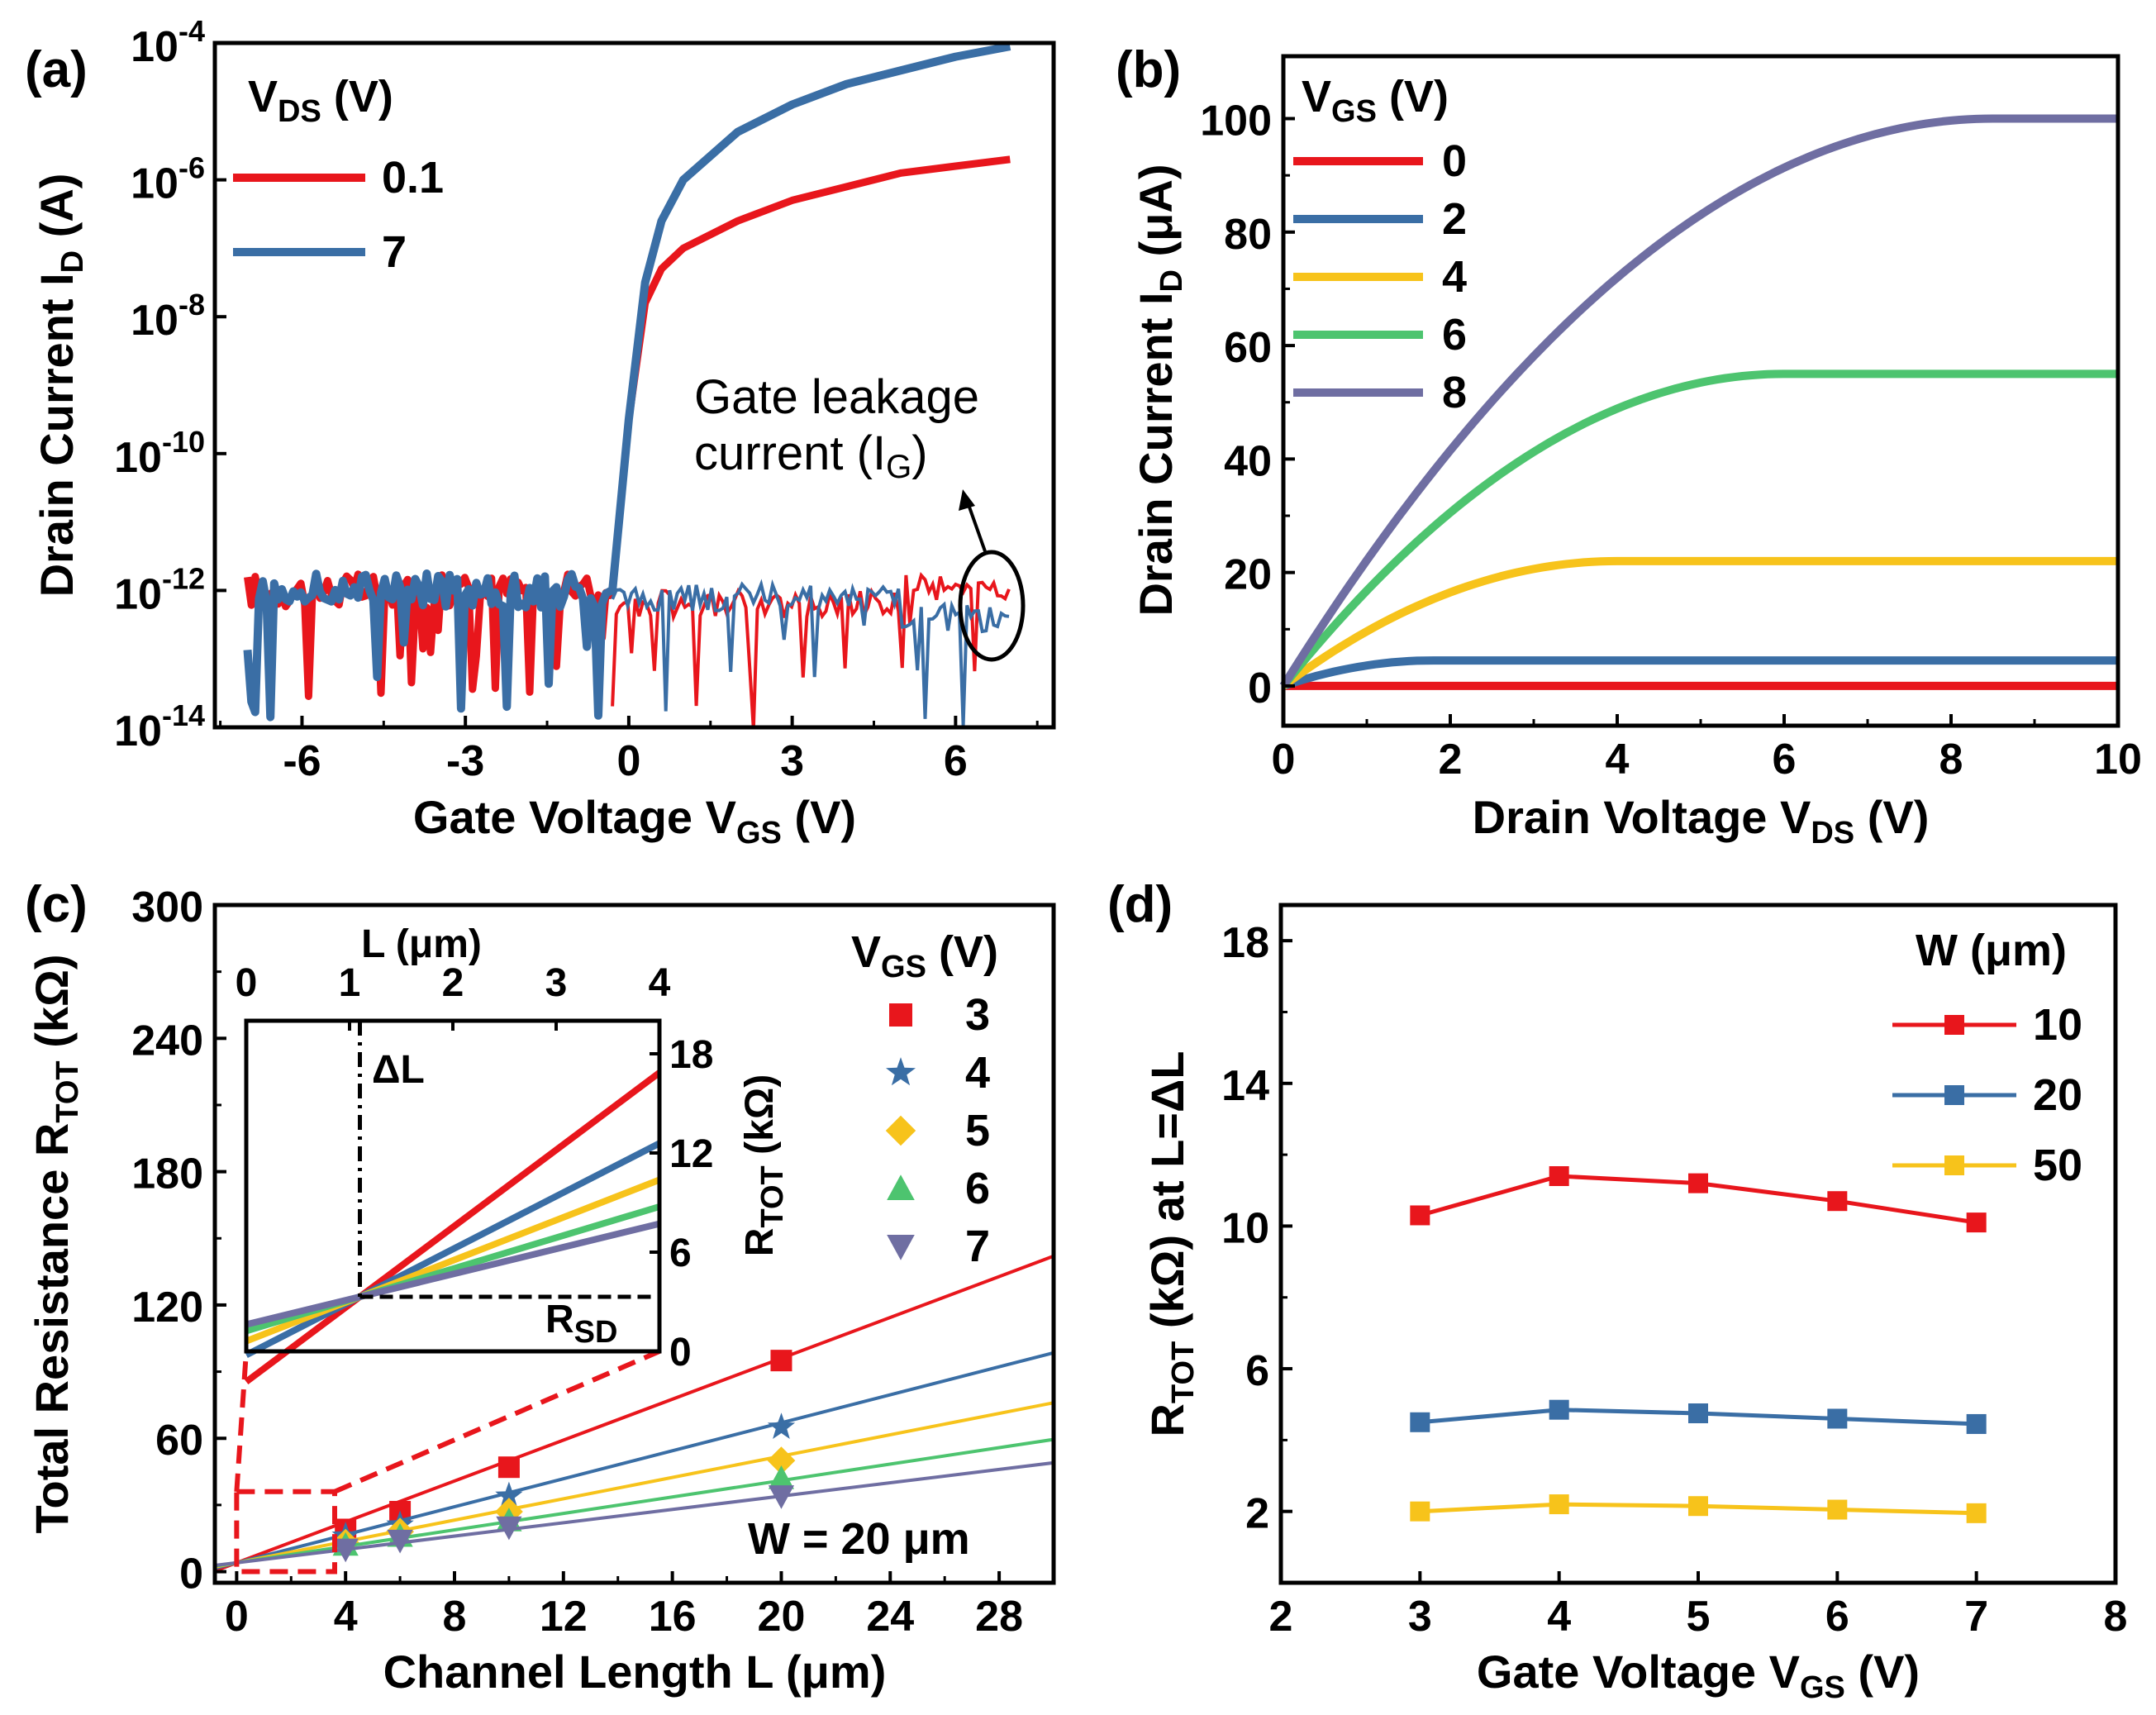 Image resolution: width=2156 pixels, height=1715 pixels. Describe the element at coordinates (497, 1421) in the screenshot. I see `zoom-guide-right` at that location.